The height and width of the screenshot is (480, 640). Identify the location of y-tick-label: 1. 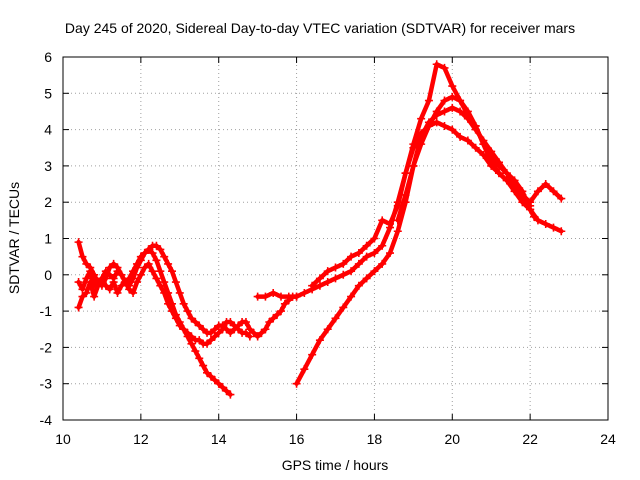
(48, 239).